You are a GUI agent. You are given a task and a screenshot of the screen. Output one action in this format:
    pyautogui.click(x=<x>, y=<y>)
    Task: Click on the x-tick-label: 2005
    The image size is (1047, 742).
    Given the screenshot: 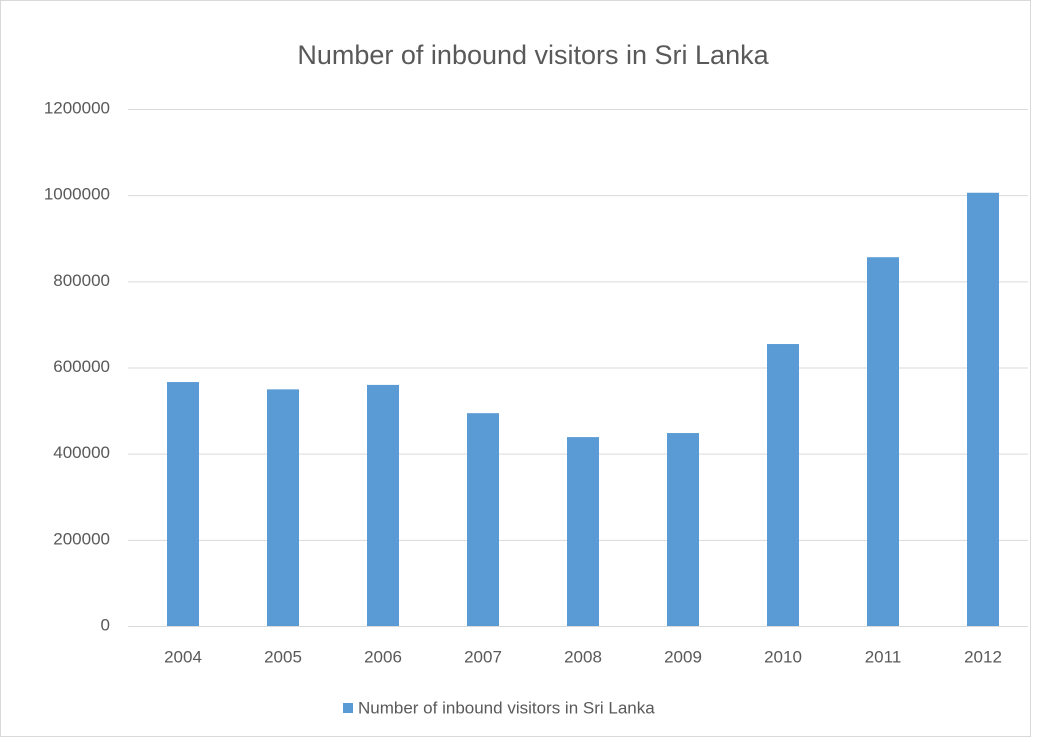 What is the action you would take?
    pyautogui.click(x=283, y=656)
    